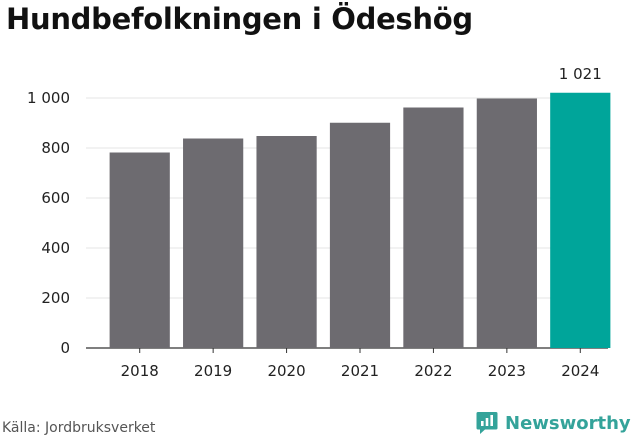  Describe the element at coordinates (55, 198) in the screenshot. I see `y-tick-label: 600` at that location.